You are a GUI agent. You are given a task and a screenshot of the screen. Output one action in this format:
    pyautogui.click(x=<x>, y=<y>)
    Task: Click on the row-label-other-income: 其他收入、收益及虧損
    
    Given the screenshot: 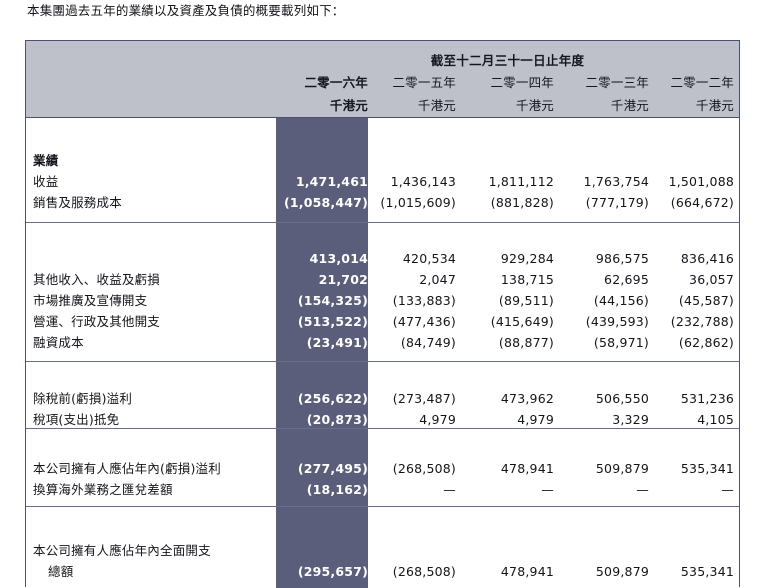 What is the action you would take?
    pyautogui.click(x=97, y=279)
    